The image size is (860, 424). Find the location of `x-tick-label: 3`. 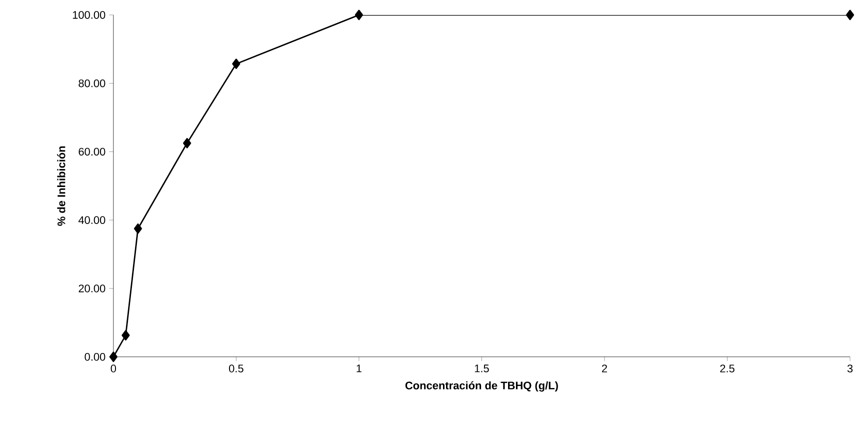

x-tick-label: 3 is located at coordinates (850, 368).